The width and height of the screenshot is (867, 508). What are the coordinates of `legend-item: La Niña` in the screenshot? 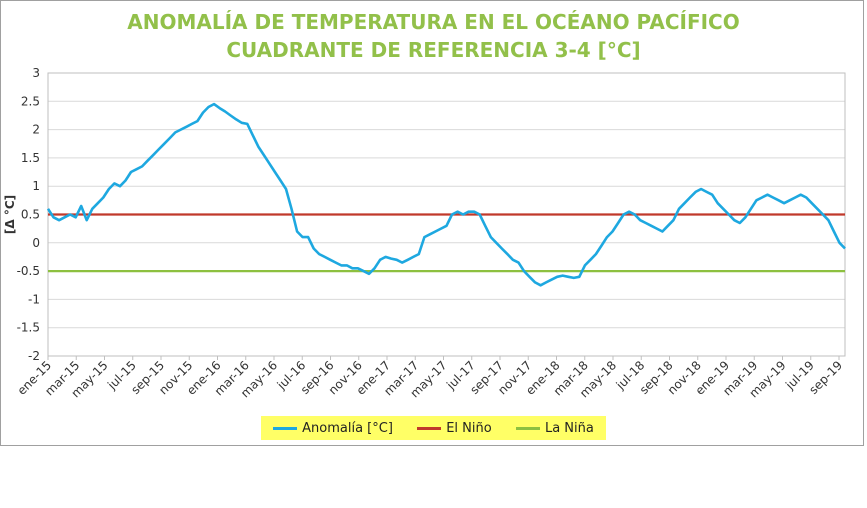 It's located at (554, 428).